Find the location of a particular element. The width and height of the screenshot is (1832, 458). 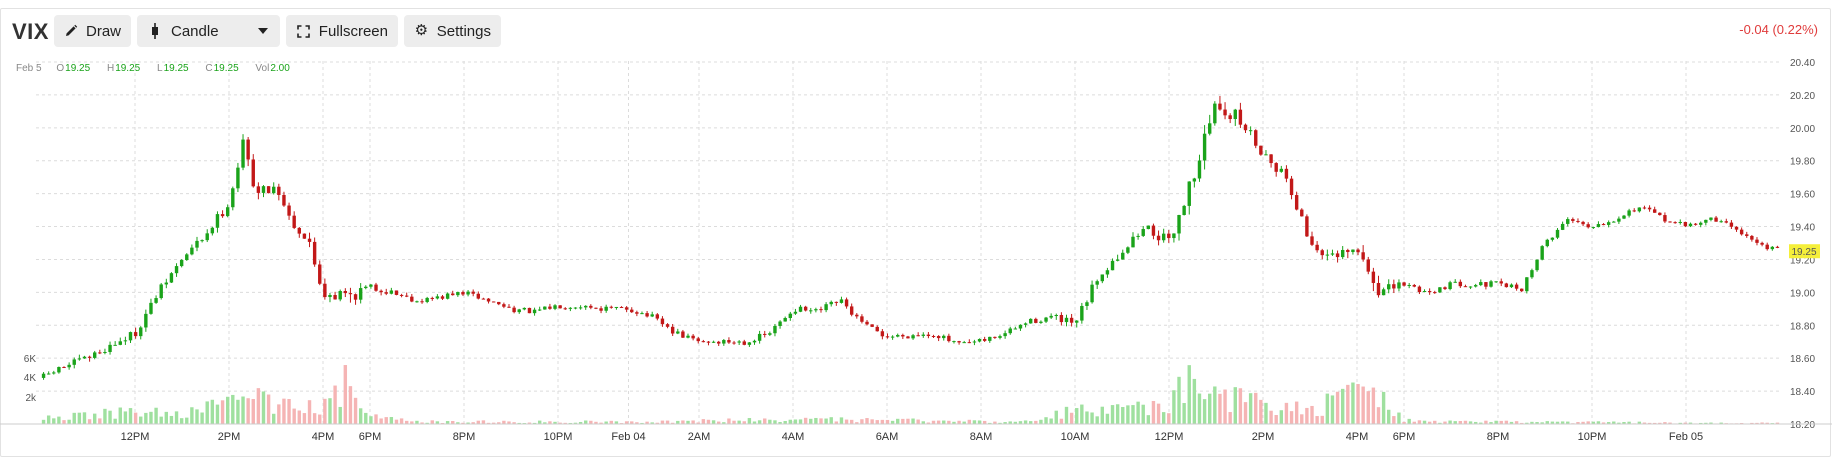

settings-button: ⚙ Settings is located at coordinates (452, 31).